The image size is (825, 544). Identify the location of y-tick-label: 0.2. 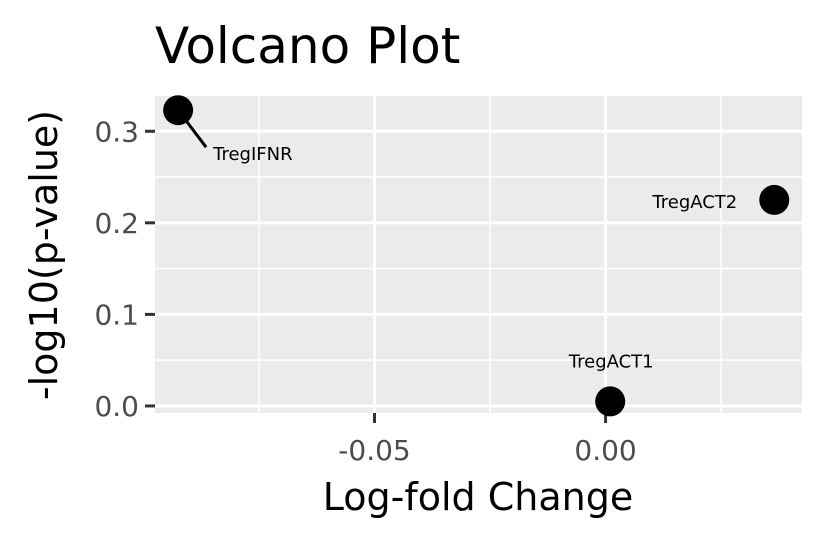
(116, 223).